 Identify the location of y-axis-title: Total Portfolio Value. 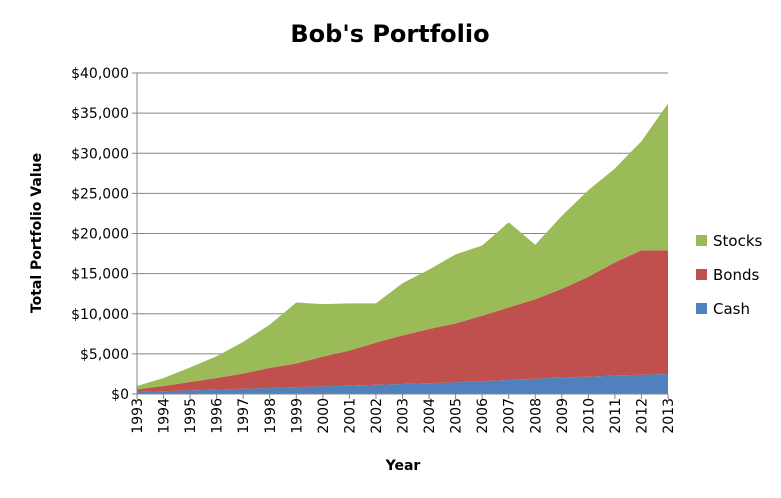
(37, 233).